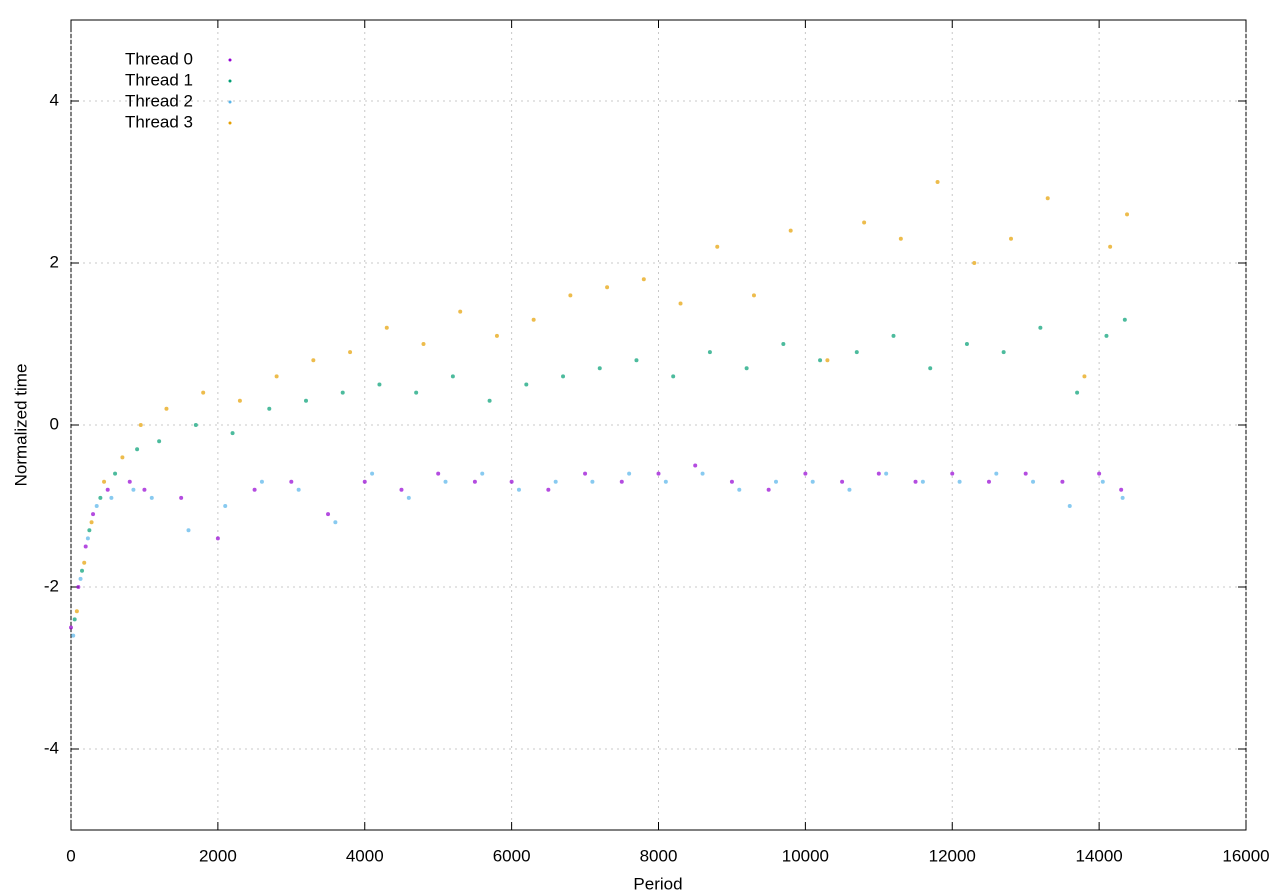 The height and width of the screenshot is (896, 1280). I want to click on y-tick-label: 0, so click(54, 423).